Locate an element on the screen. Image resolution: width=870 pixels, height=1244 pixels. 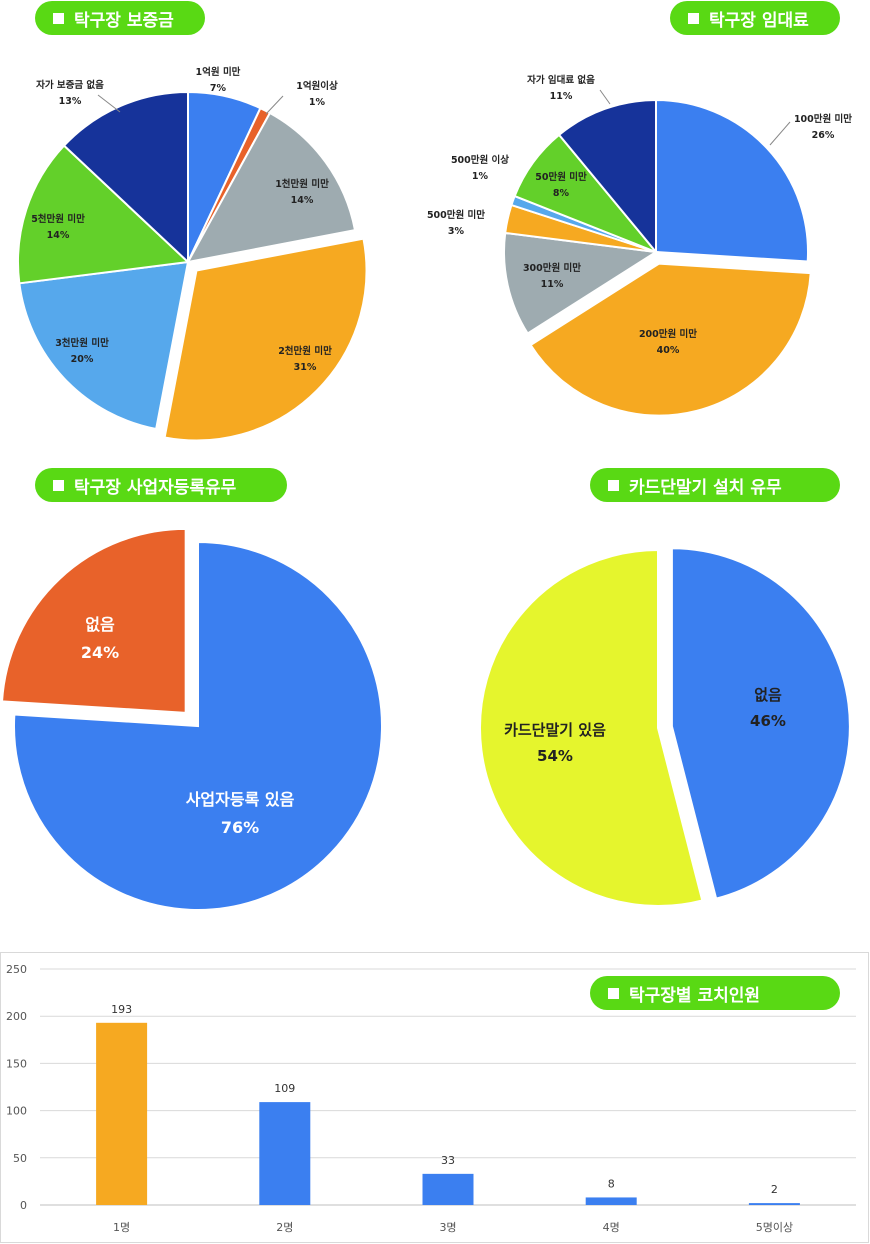
y-tick-label: 100 is located at coordinates (16, 1111).